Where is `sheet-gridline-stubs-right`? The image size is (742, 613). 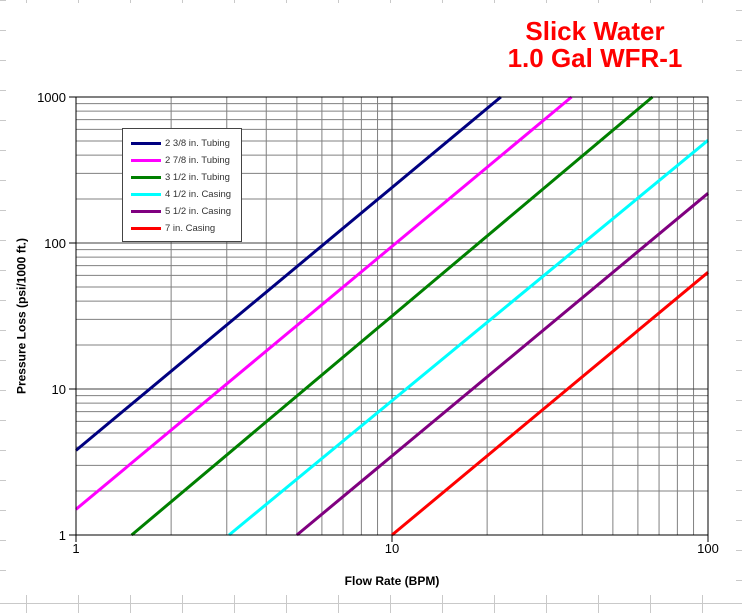 sheet-gridline-stubs-right is located at coordinates (739, 308).